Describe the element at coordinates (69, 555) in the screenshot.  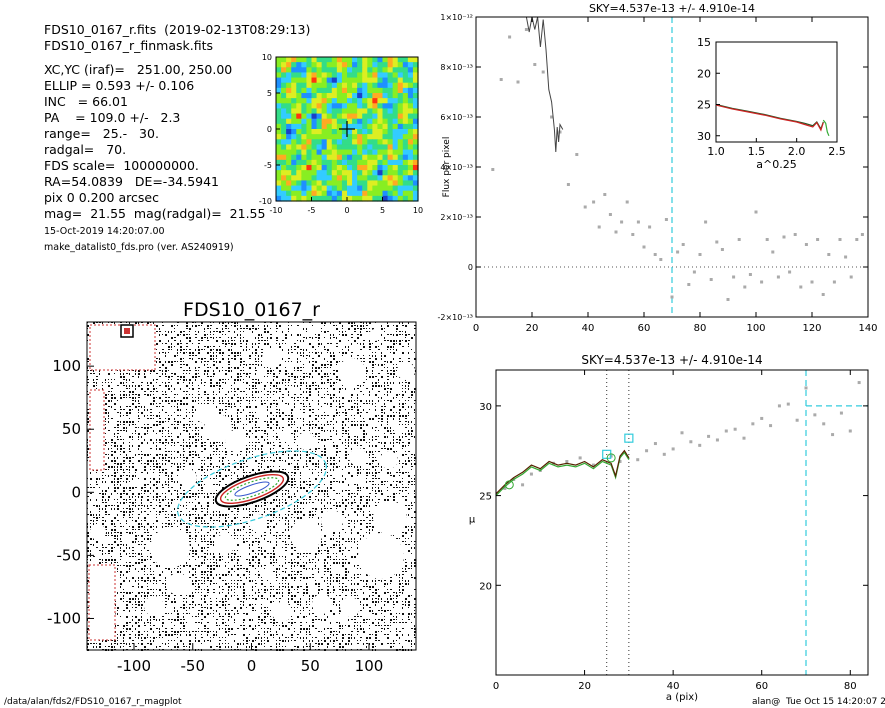
I see `image-y-tick-label: -50` at that location.